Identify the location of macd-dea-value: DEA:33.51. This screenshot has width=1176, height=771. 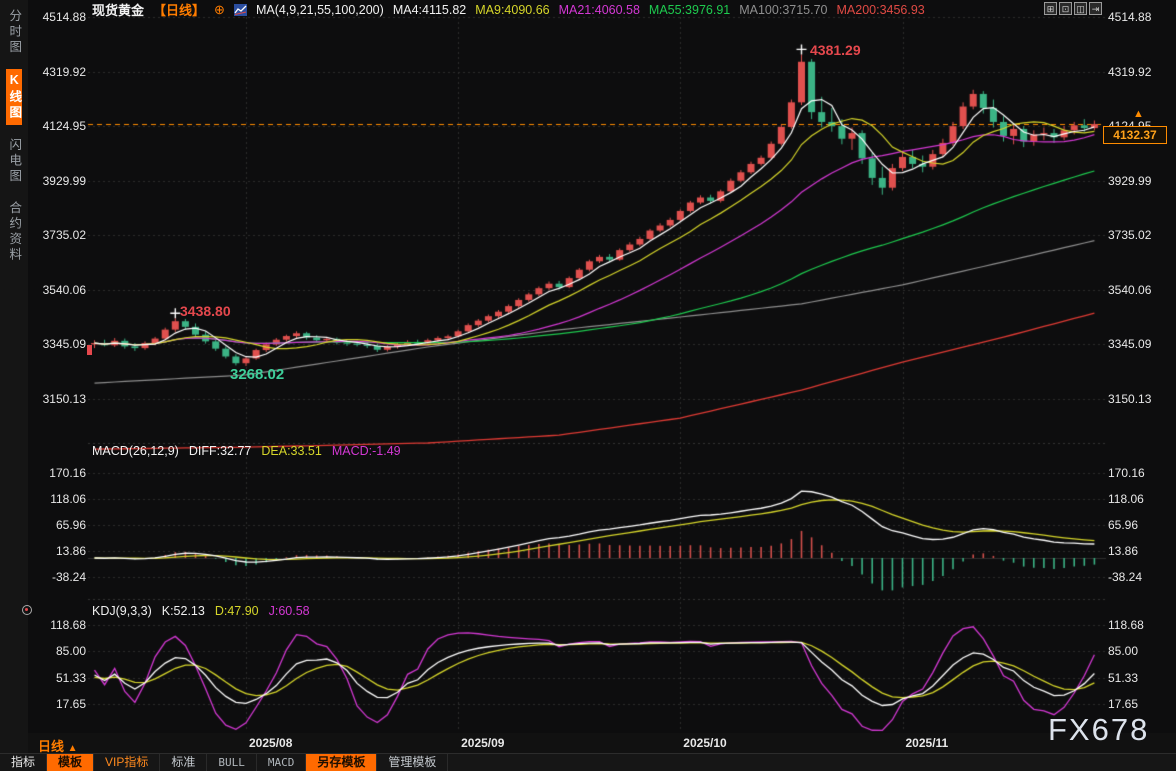
(291, 451).